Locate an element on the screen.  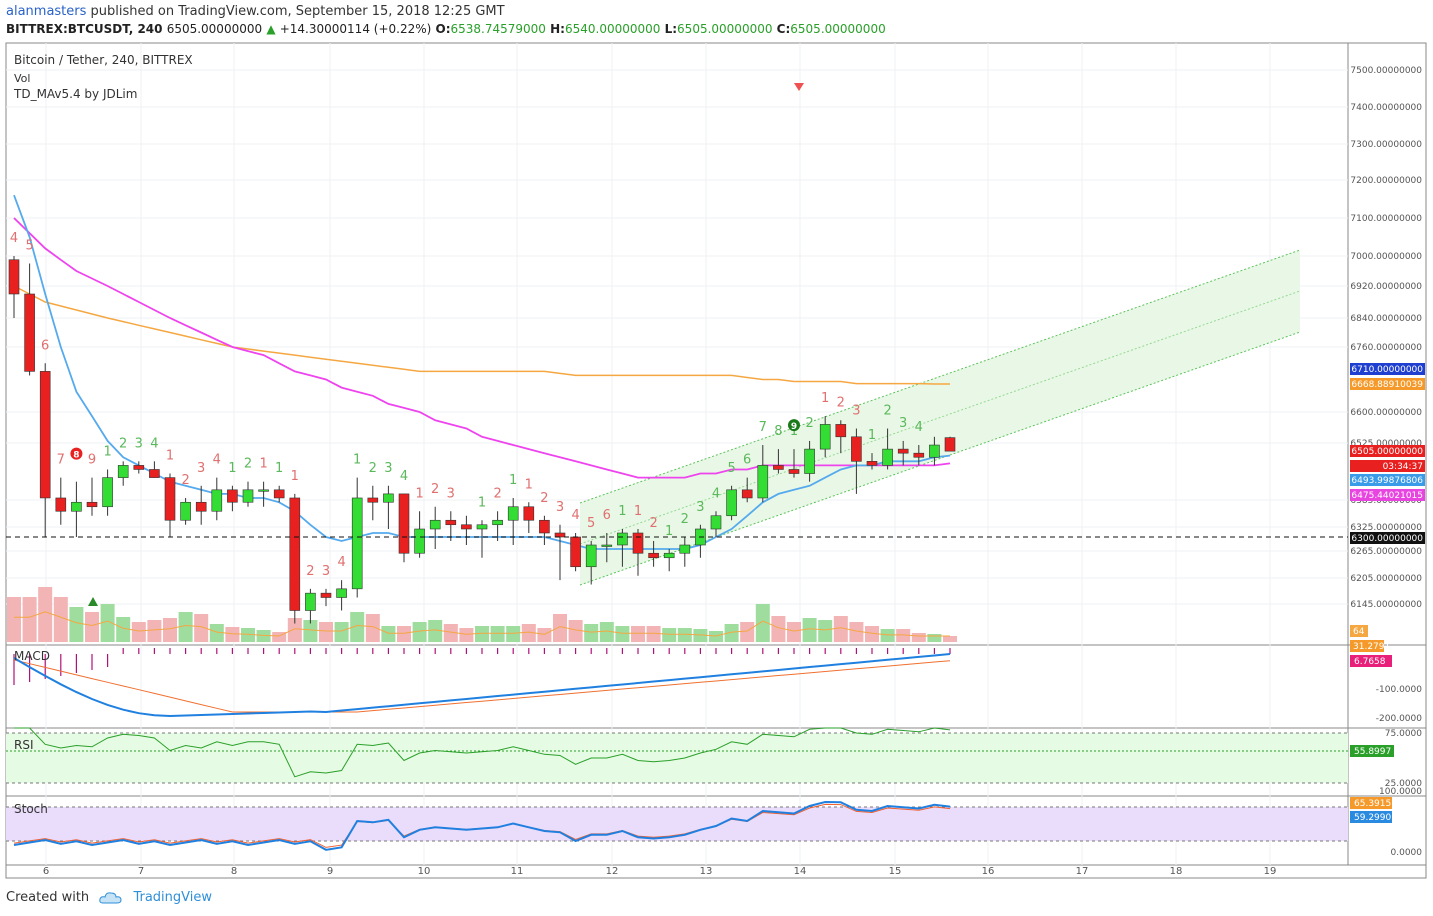
time-tick-label: 8 is located at coordinates (234, 871).